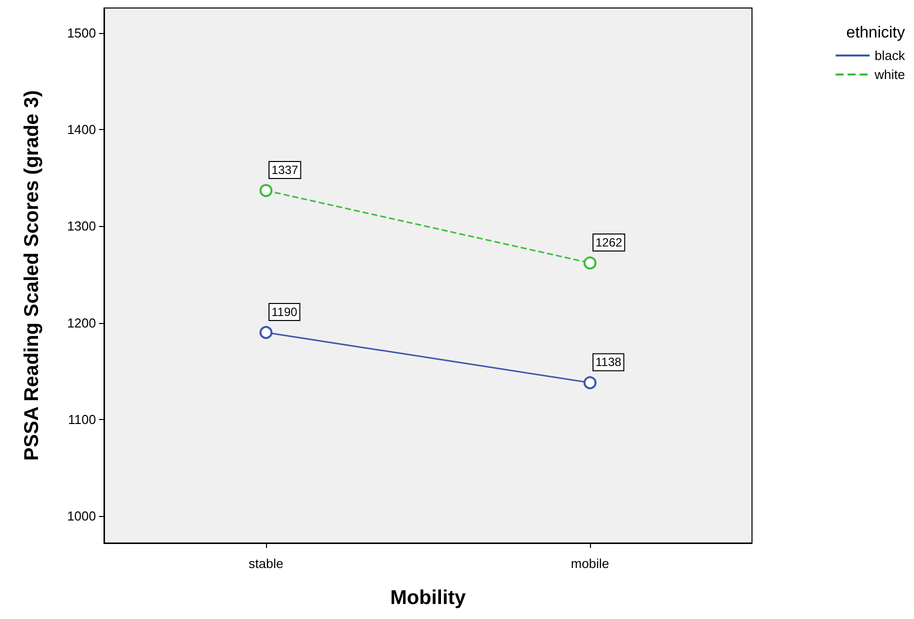 The image size is (914, 619). I want to click on y-tick-label: 1500, so click(81, 33).